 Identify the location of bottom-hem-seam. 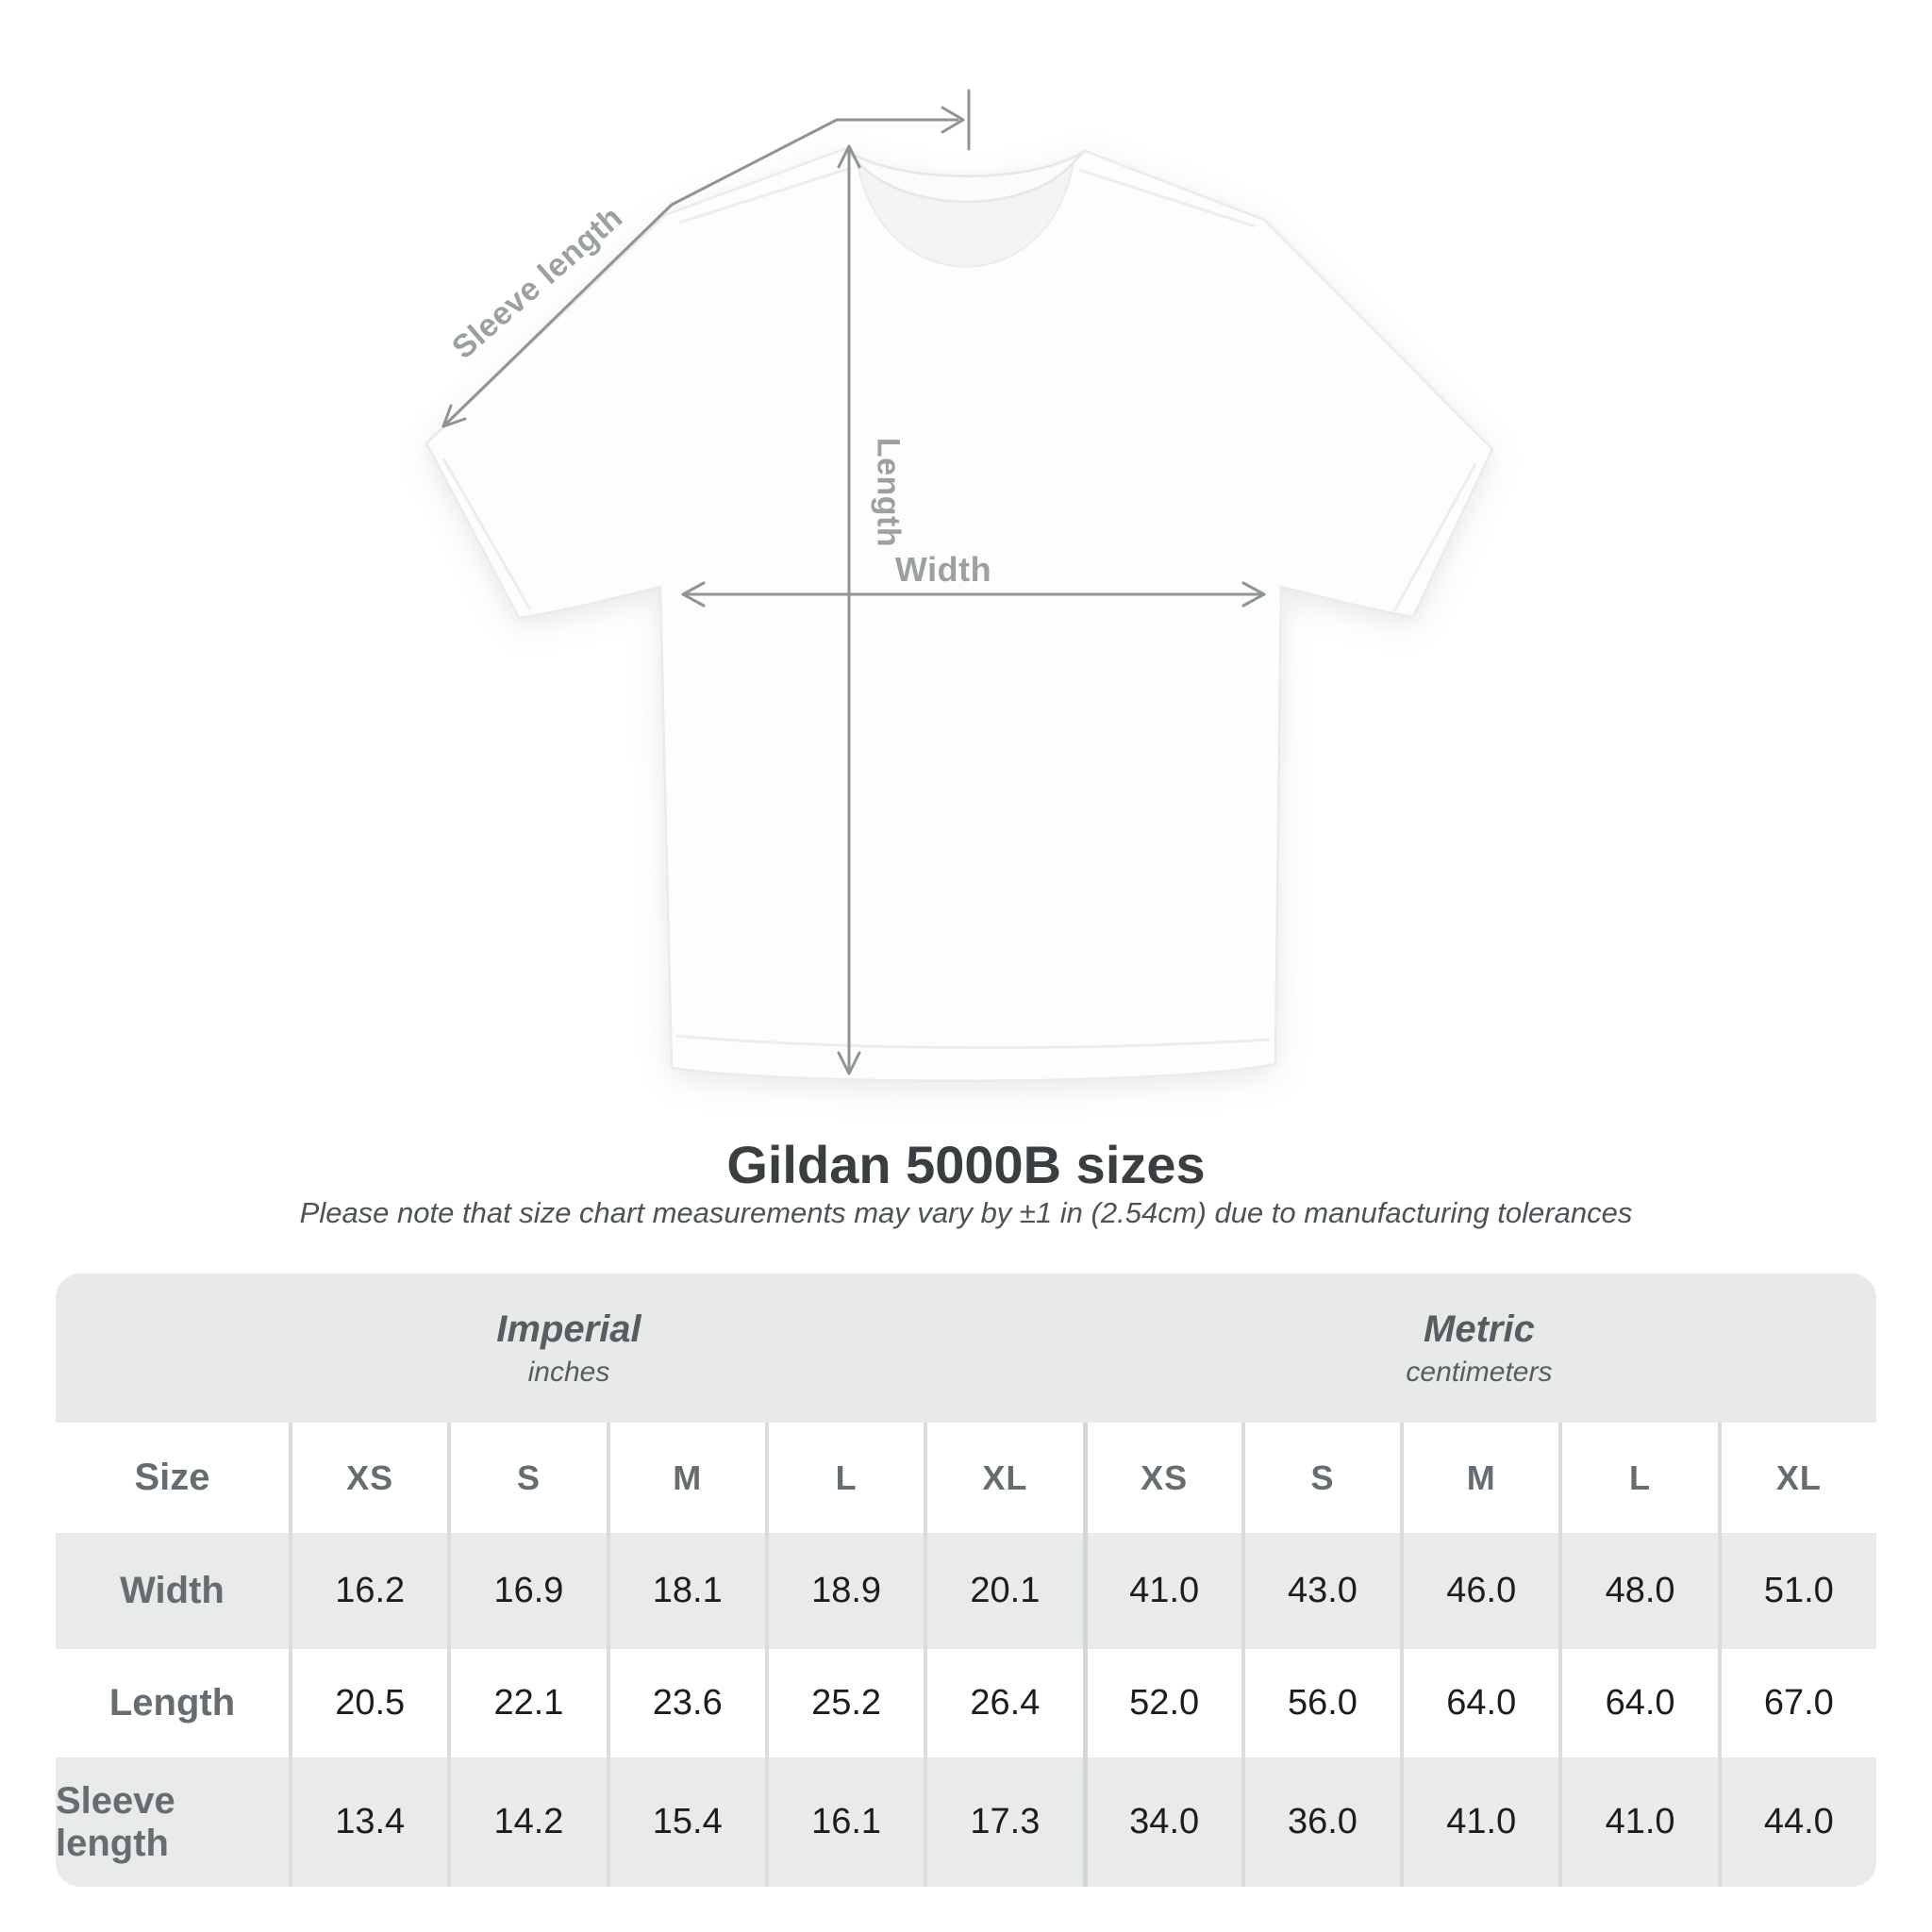
(973, 1042).